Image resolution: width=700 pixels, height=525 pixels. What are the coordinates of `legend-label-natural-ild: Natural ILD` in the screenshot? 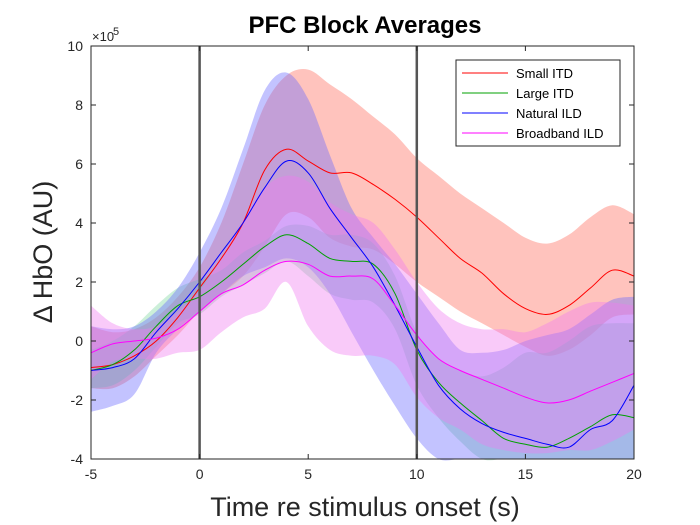 It's located at (549, 113).